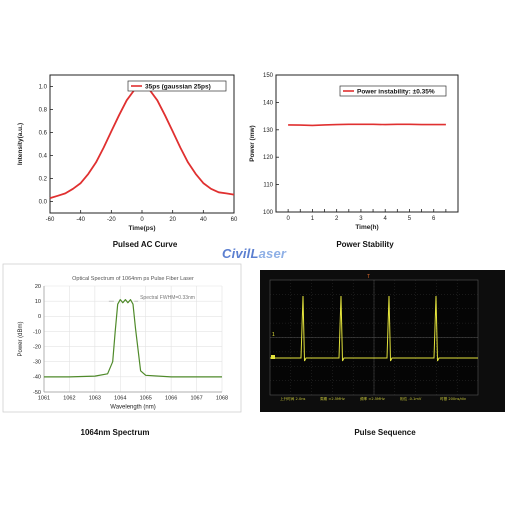 The width and height of the screenshot is (510, 510). What do you see at coordinates (252, 143) in the screenshot?
I see `y-axis-label: Power (mw)` at bounding box center [252, 143].